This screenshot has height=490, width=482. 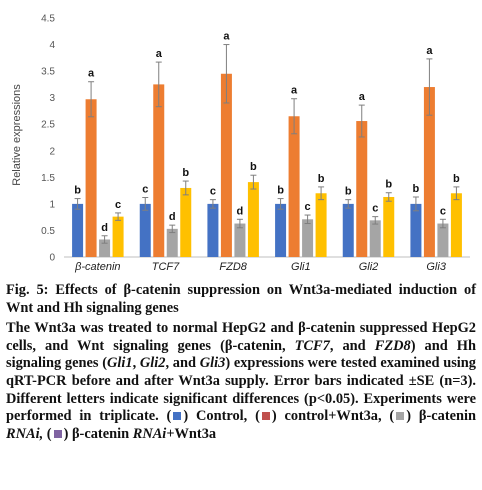 What do you see at coordinates (152, 363) in the screenshot?
I see `gene-gli2: Gli2` at bounding box center [152, 363].